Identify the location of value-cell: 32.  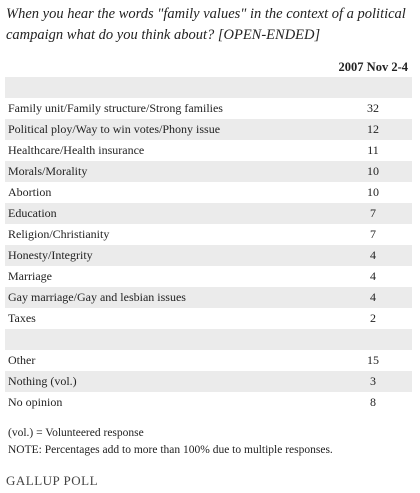
(373, 108).